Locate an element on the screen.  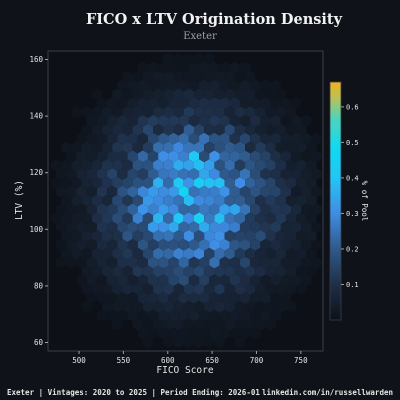
x-tick-label: 650 is located at coordinates (212, 360).